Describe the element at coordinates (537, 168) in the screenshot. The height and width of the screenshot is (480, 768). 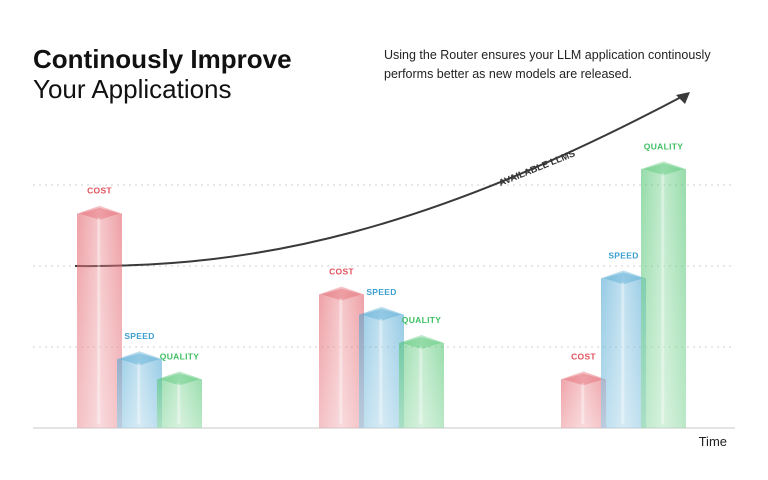
I see `curve-label: AVAILABLE LLMS` at that location.